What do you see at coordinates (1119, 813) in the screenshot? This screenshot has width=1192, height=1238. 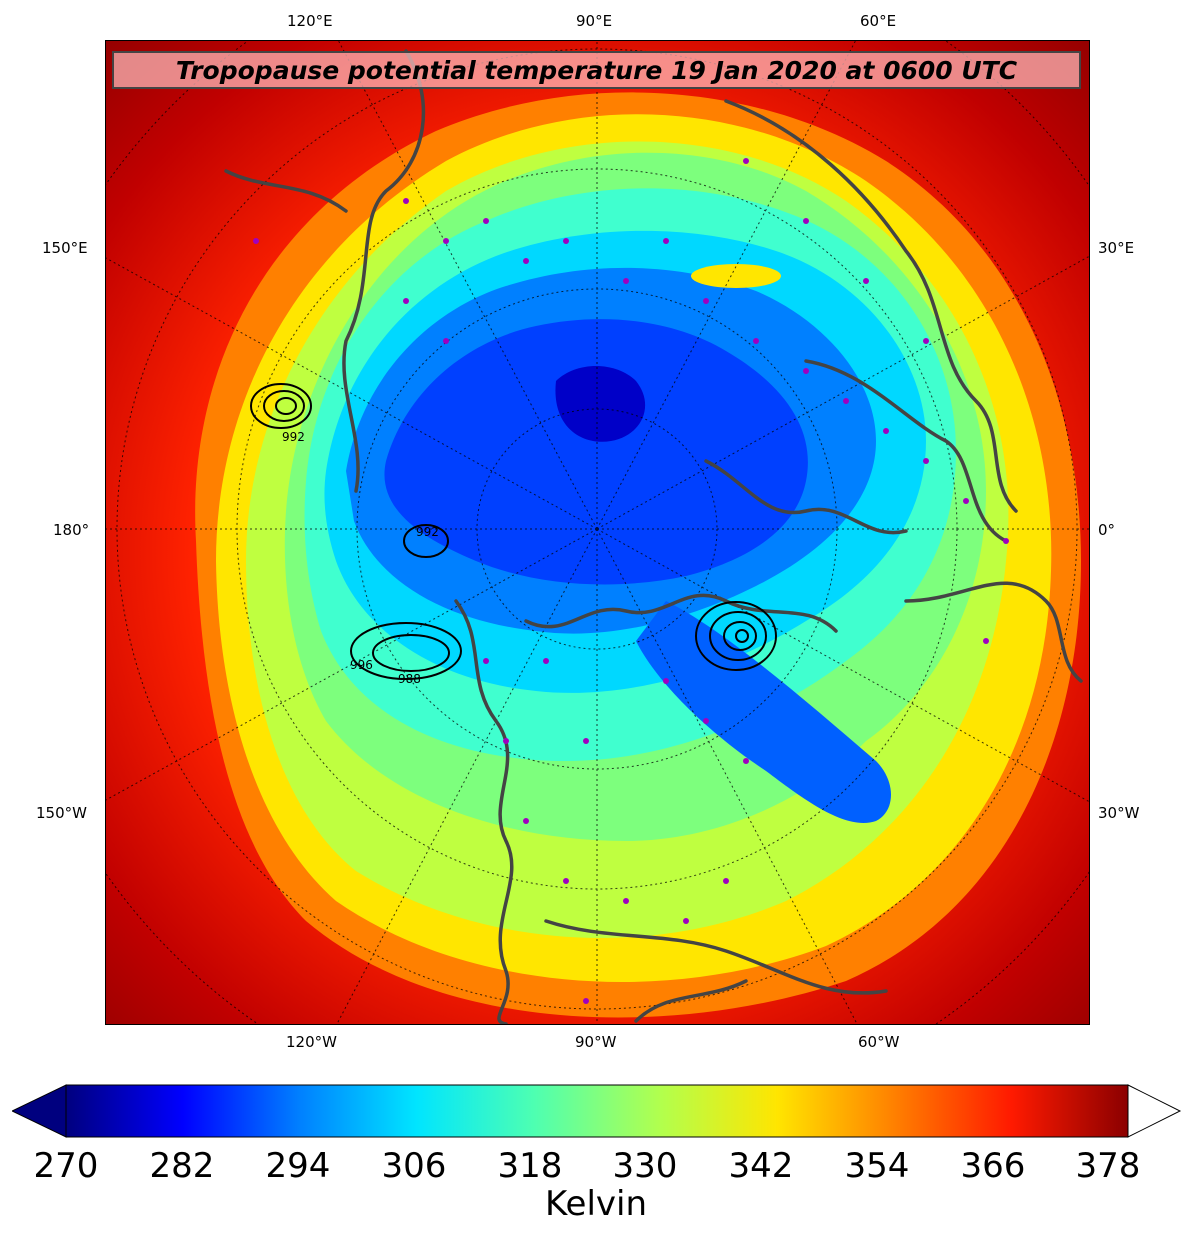 I see `lon-label-right: 30°W` at bounding box center [1119, 813].